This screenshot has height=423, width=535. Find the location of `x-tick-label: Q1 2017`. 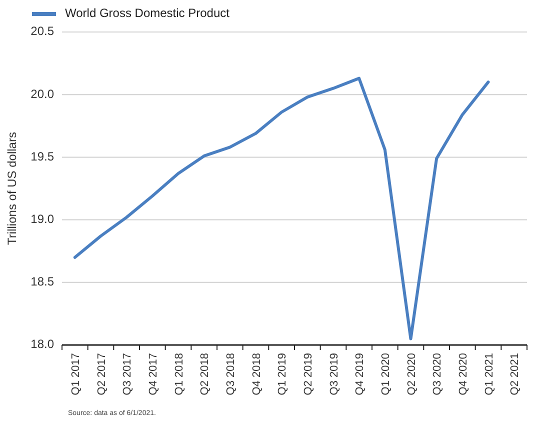

x-tick-label: Q1 2017 is located at coordinates (76, 374).